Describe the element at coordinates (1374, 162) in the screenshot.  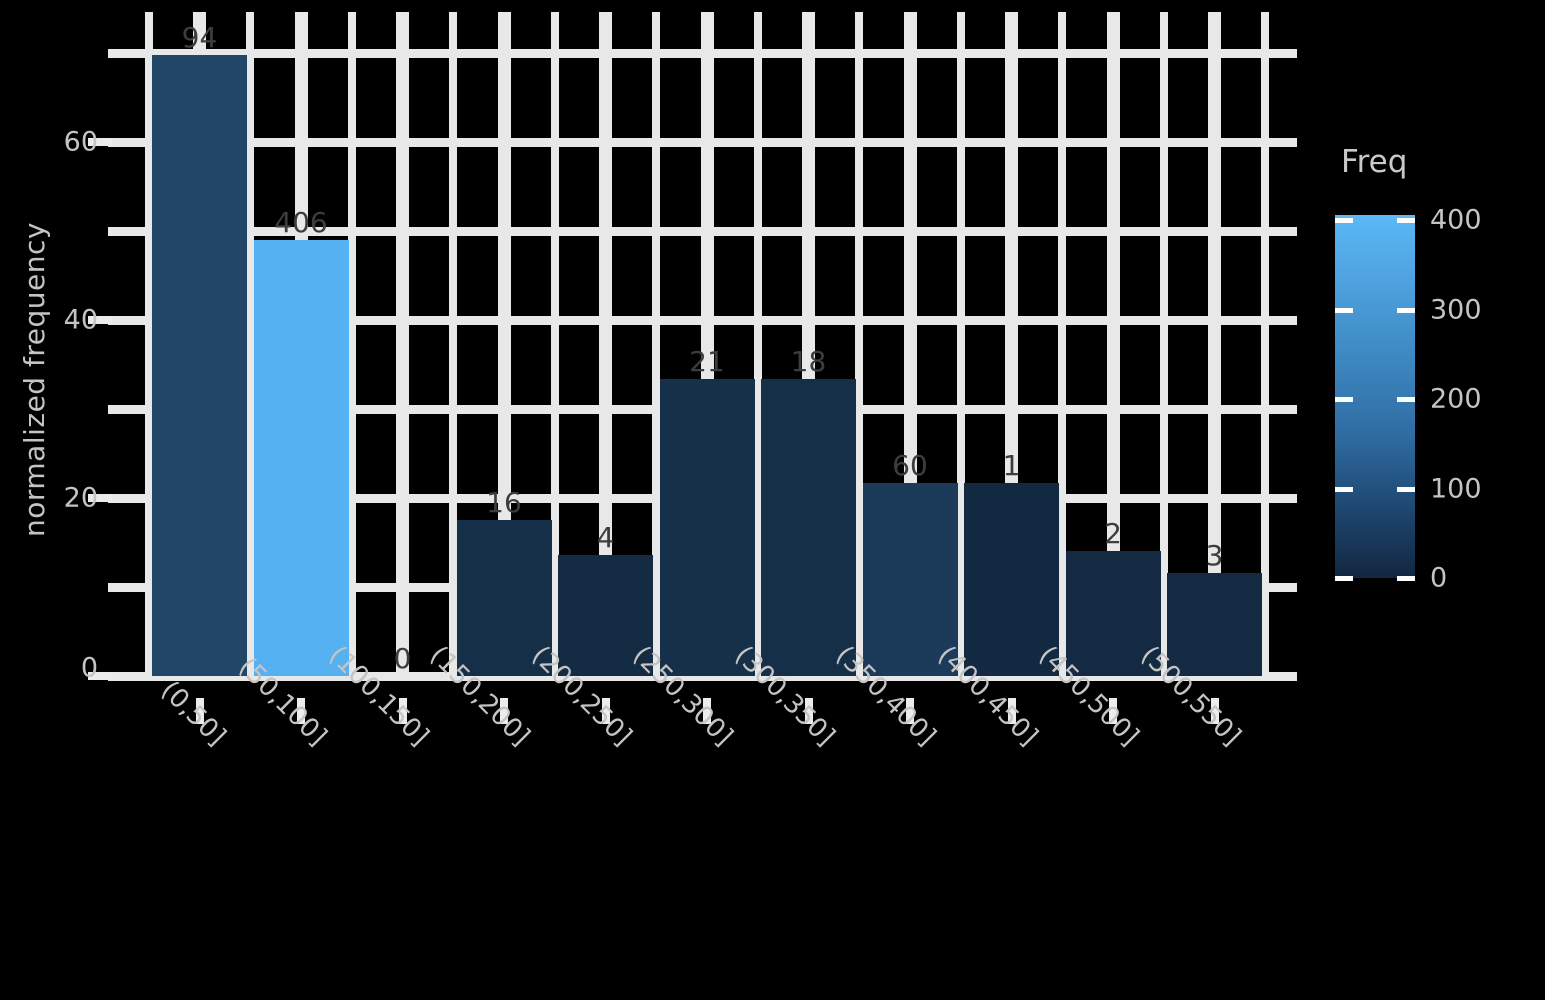
I see `legend-title: Freq` at that location.